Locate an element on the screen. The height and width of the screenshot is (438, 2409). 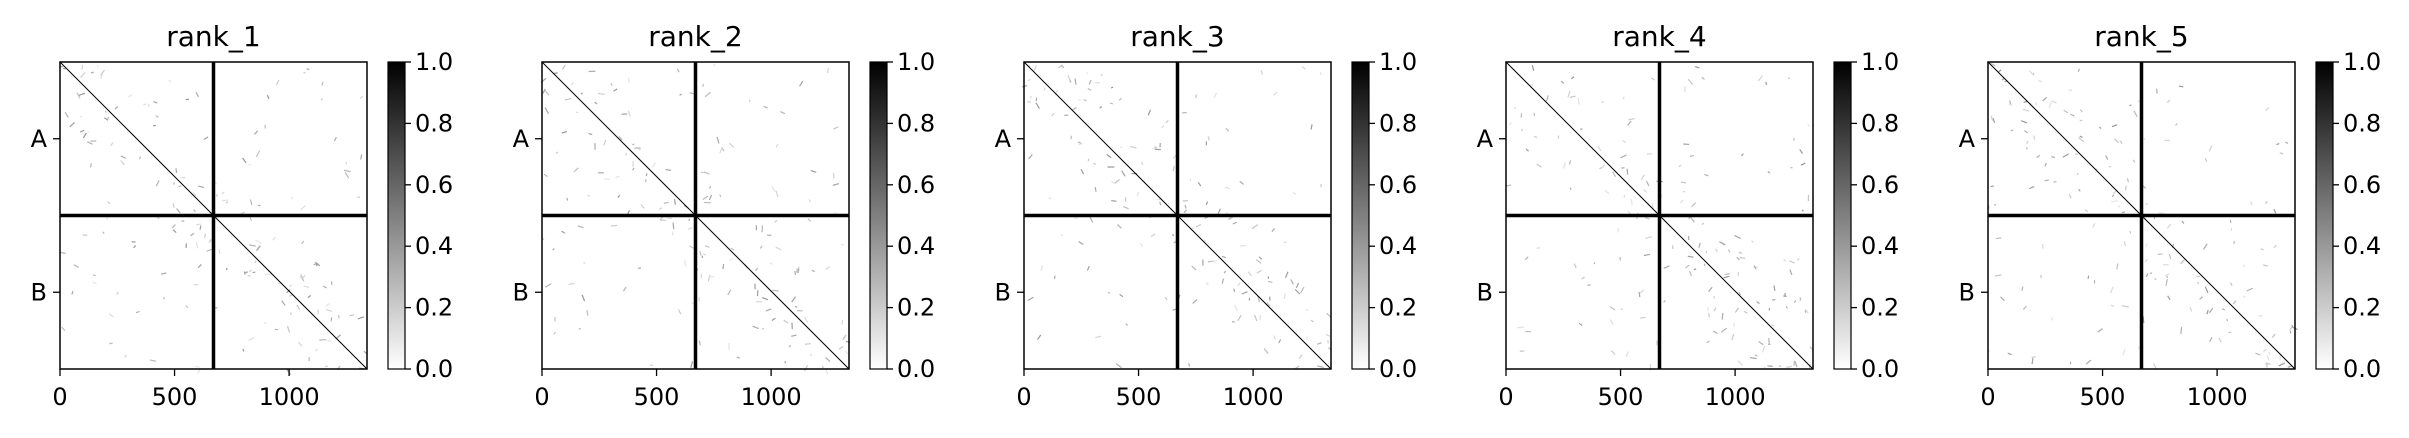
heatmap-speckles is located at coordinates (213, 220).